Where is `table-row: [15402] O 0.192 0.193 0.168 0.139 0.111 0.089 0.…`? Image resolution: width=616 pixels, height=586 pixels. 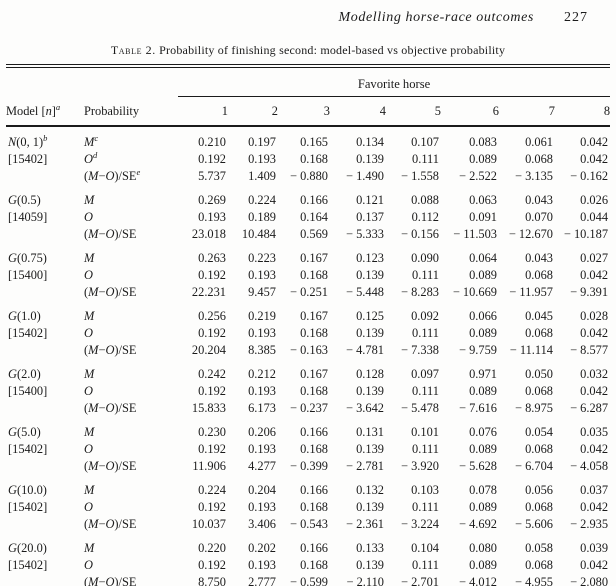 table-row: [15402] O 0.192 0.193 0.168 0.139 0.111 0.089 0.… is located at coordinates (308, 507).